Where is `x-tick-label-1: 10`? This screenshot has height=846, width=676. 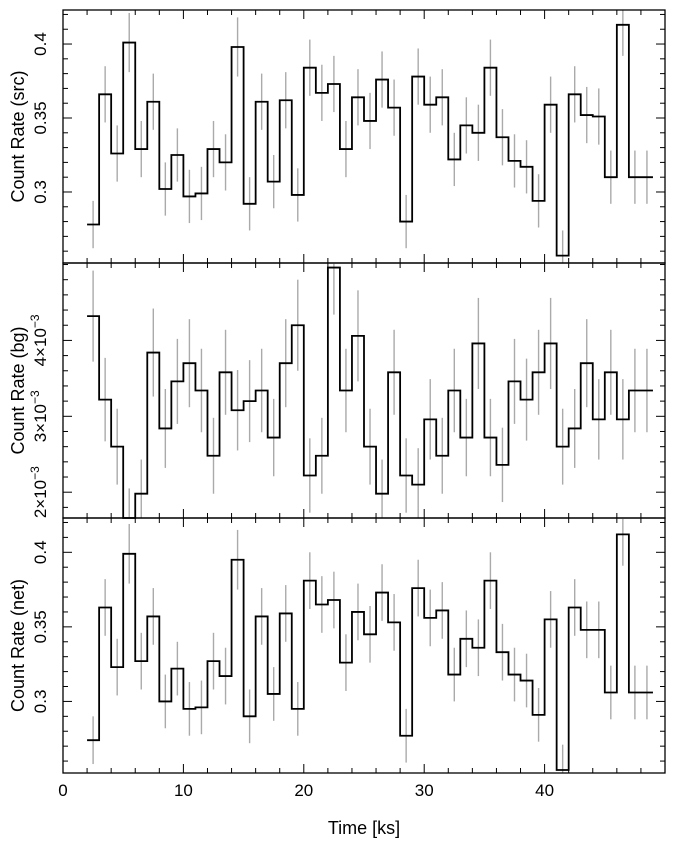 x-tick-label-1: 10 is located at coordinates (183, 790).